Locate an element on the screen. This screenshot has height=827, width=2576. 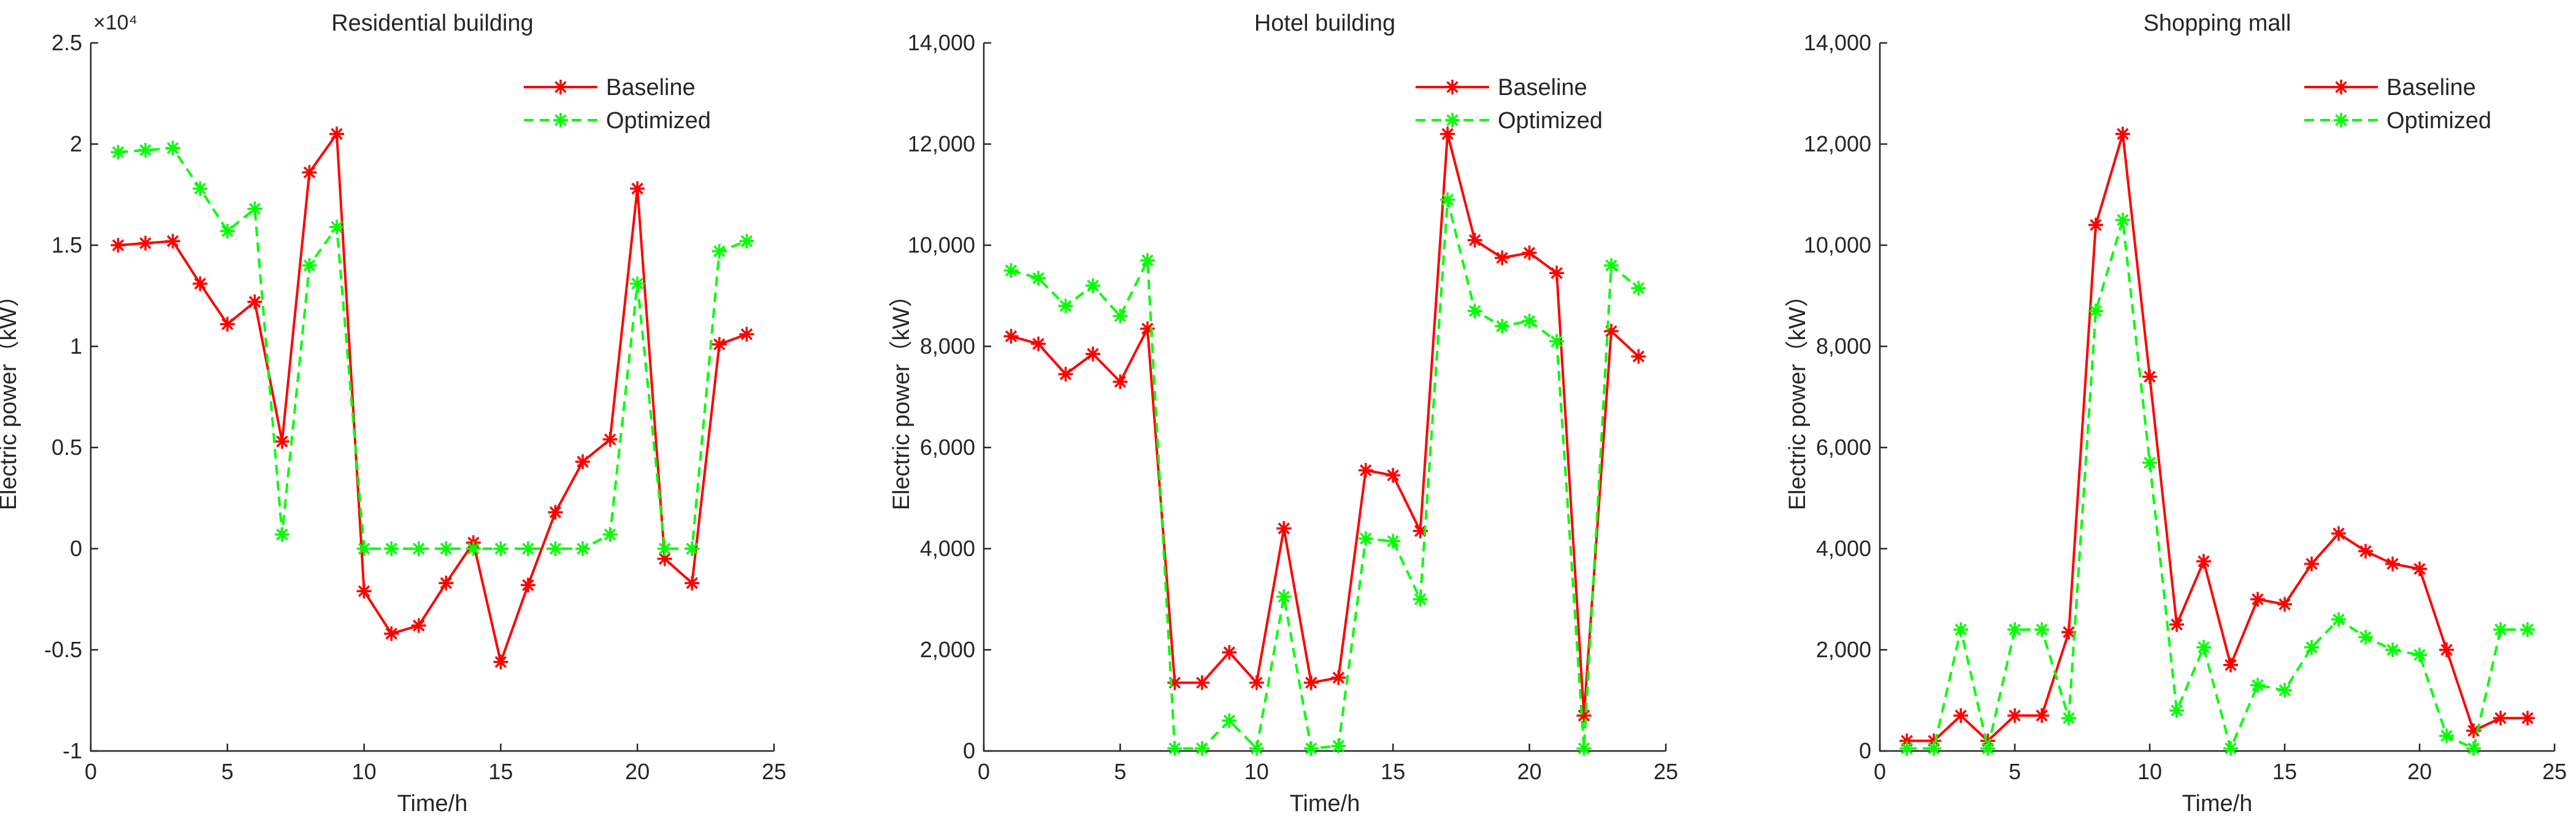
series-line-optimized is located at coordinates (433, 348).